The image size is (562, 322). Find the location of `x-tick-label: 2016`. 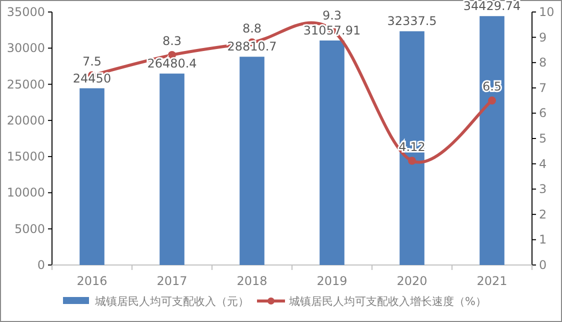

x-tick-label: 2016 is located at coordinates (92, 281).